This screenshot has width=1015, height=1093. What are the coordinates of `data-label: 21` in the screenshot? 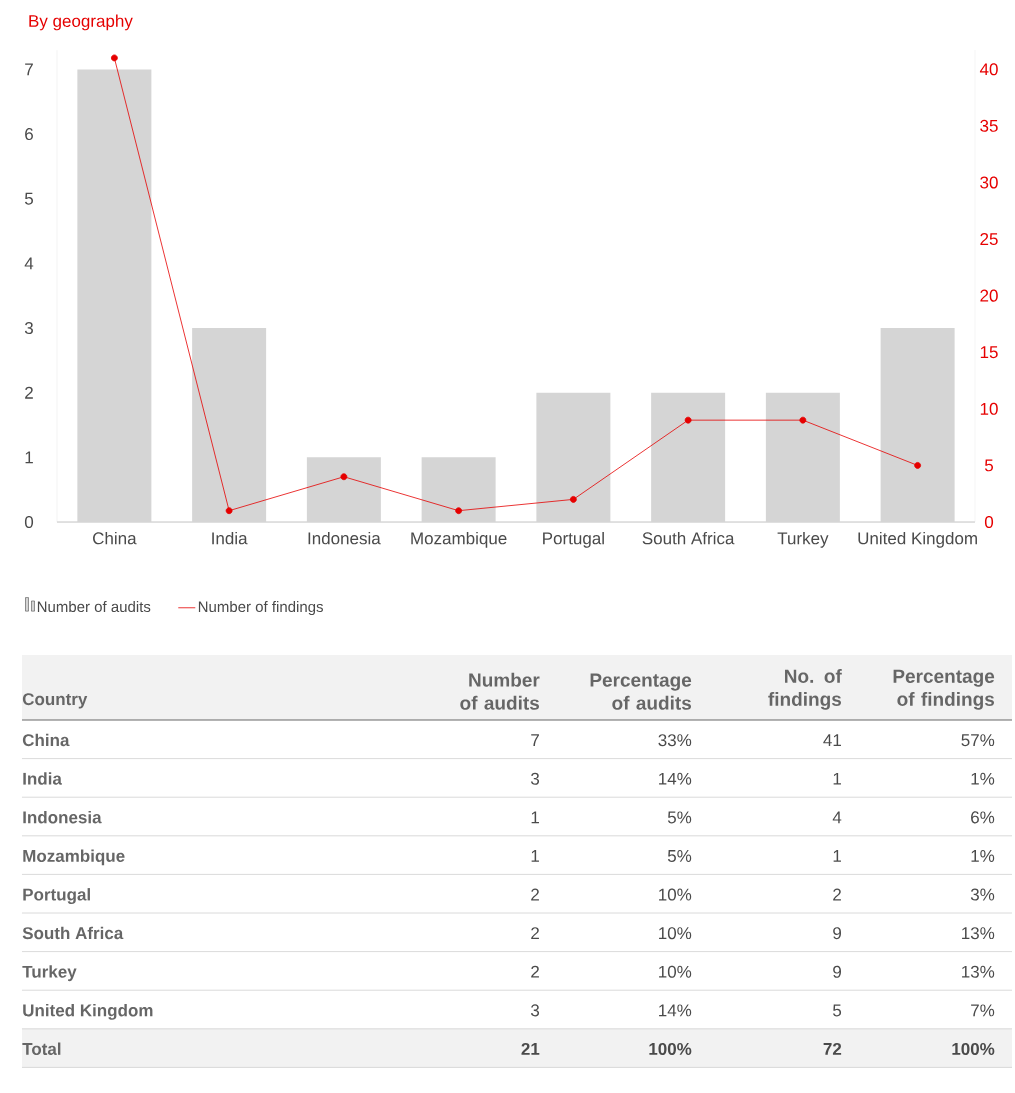 It's located at (530, 1048).